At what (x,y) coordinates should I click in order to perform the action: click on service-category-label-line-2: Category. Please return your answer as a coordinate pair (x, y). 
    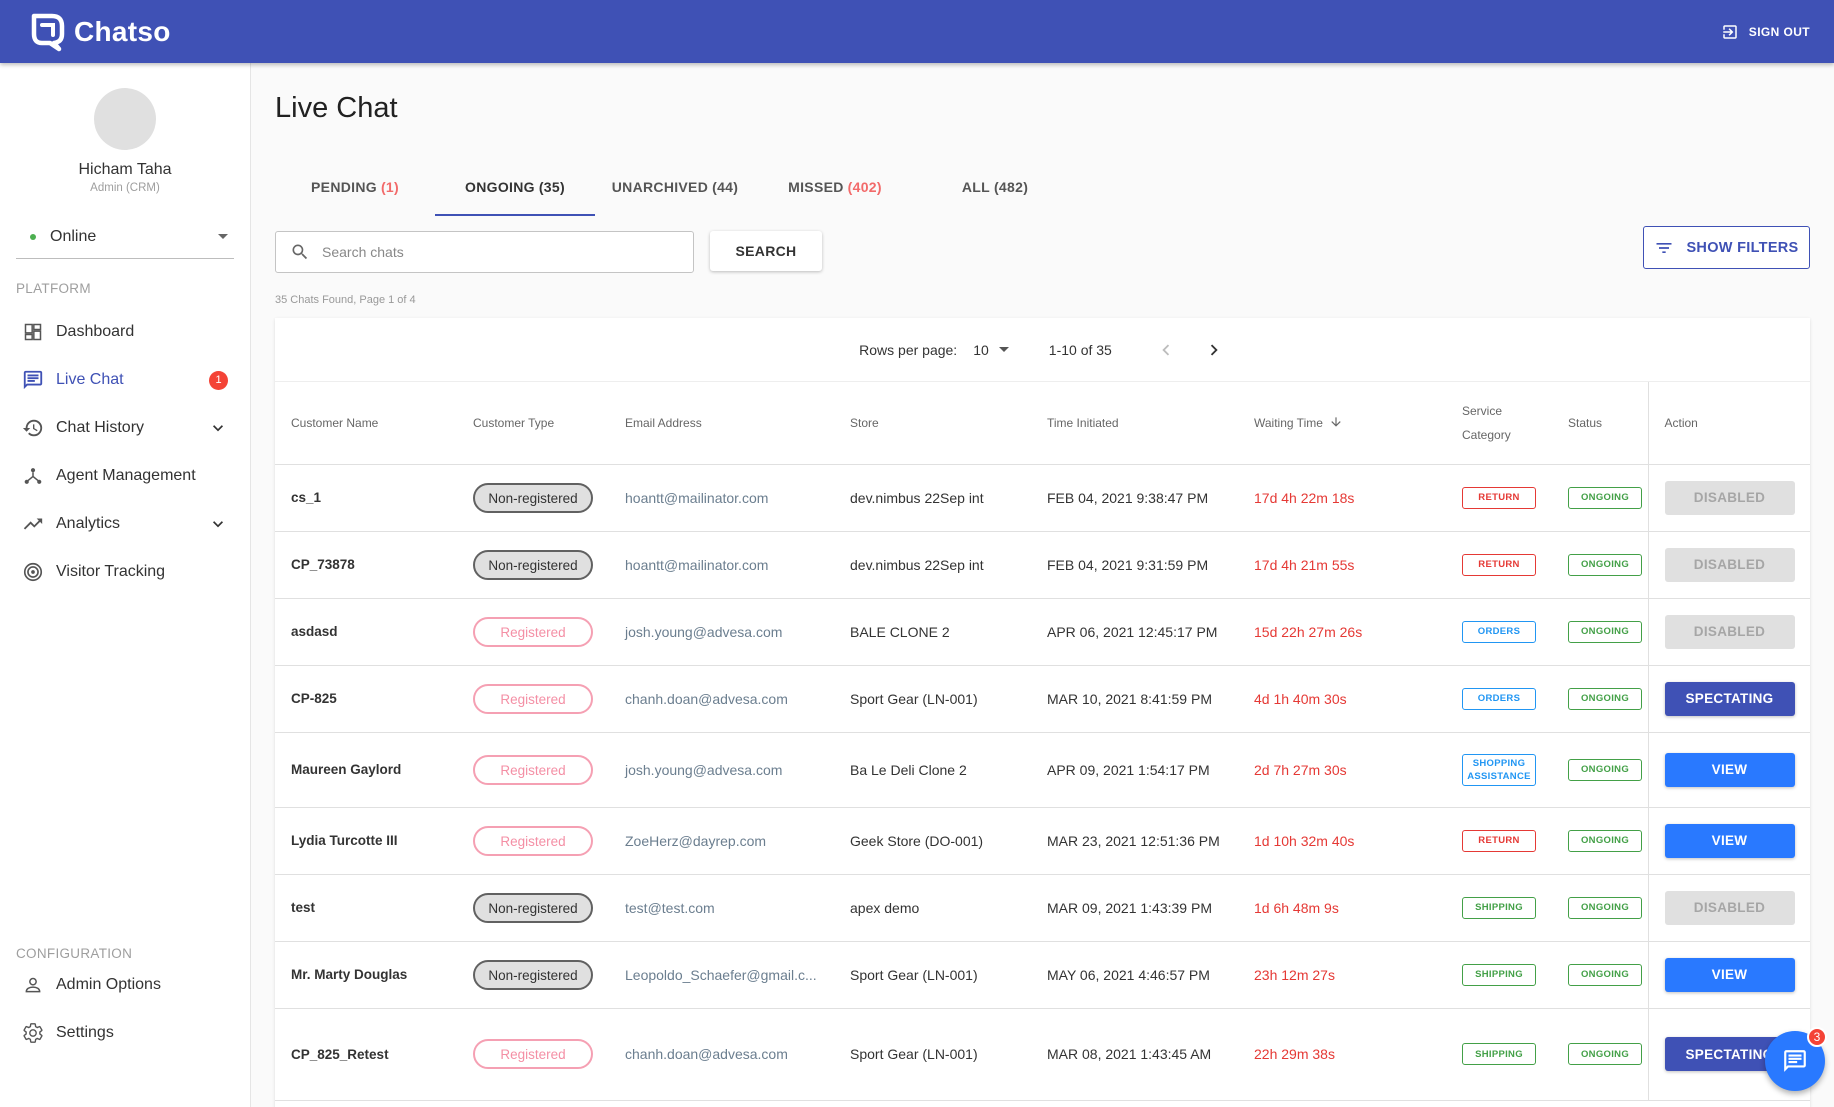
    Looking at the image, I should click on (1486, 434).